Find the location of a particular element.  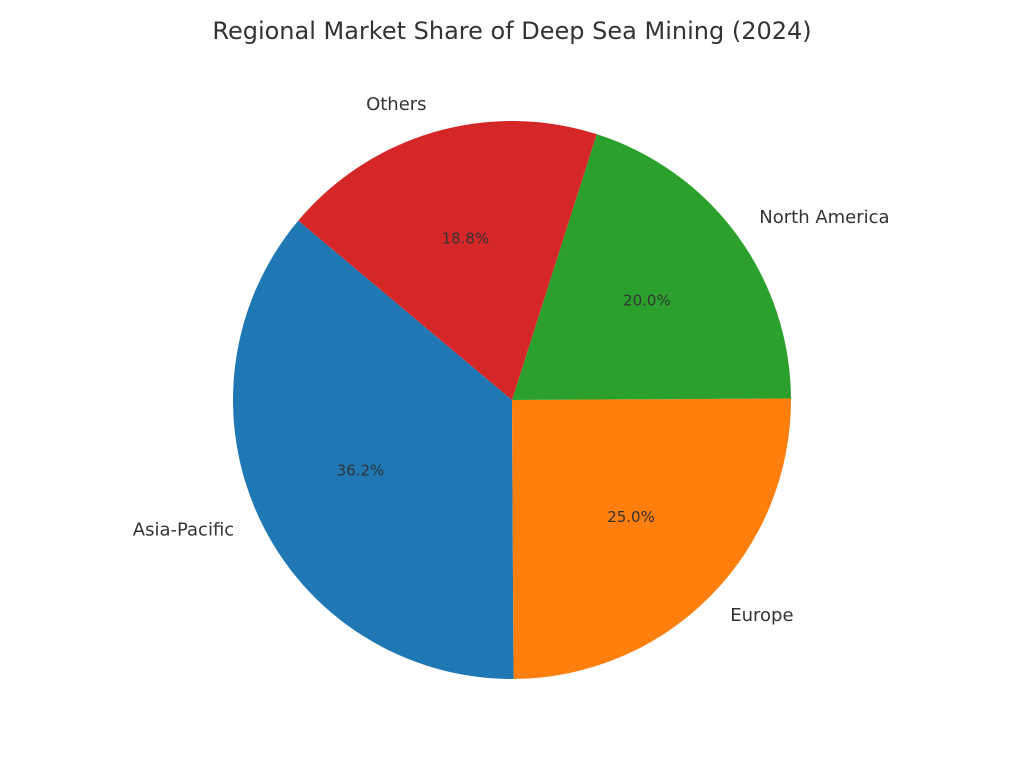

slice-percent: 18.8% is located at coordinates (466, 239).